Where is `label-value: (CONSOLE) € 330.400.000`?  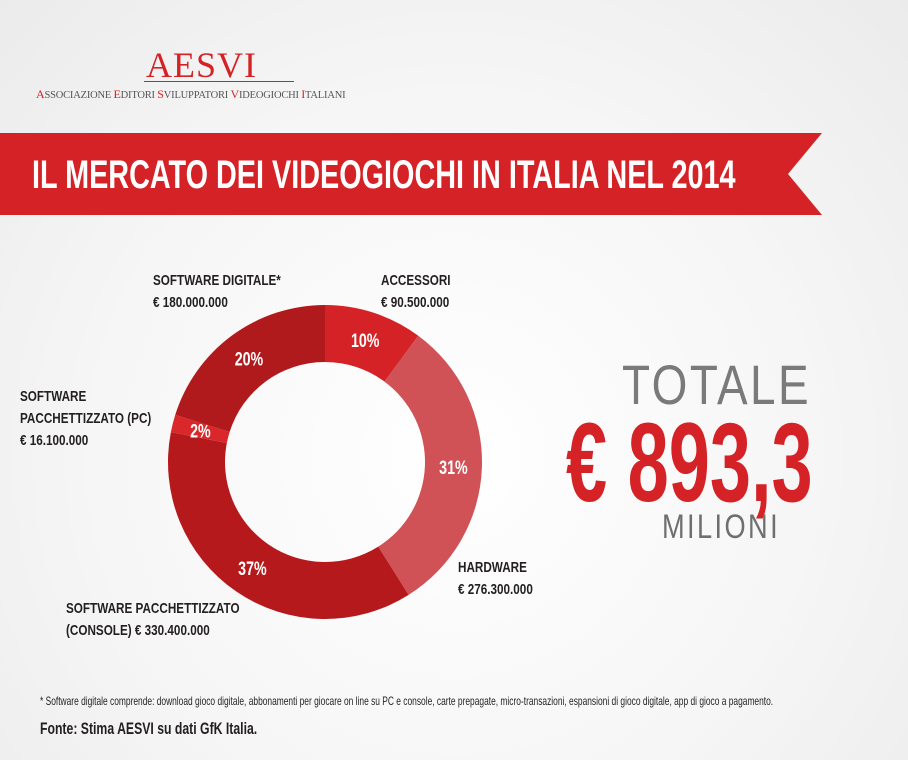 label-value: (CONSOLE) € 330.400.000 is located at coordinates (138, 630).